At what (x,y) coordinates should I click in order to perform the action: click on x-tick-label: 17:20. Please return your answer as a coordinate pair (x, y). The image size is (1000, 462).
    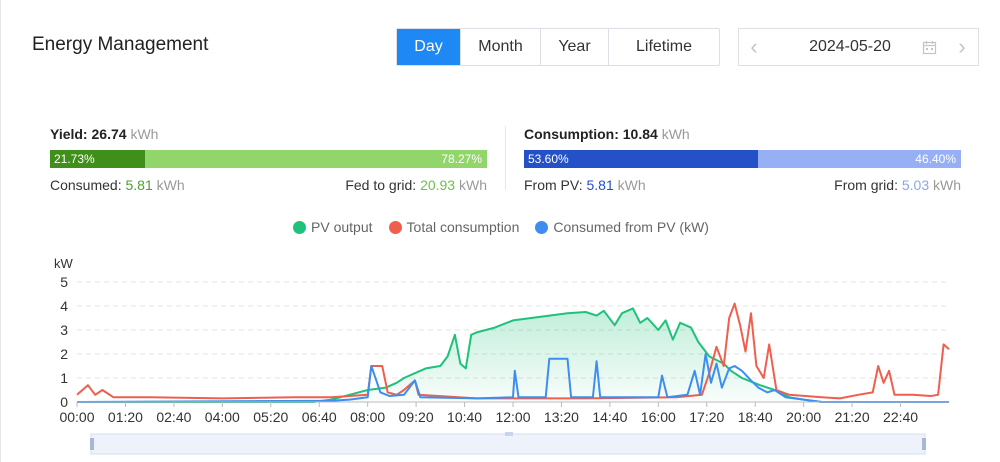
    Looking at the image, I should click on (706, 417).